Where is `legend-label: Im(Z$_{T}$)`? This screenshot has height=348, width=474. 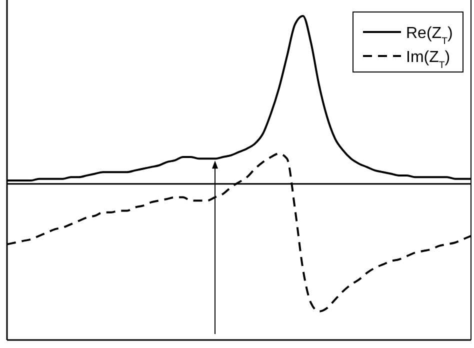 legend-label: Im(Z$_{T}$) is located at coordinates (428, 59).